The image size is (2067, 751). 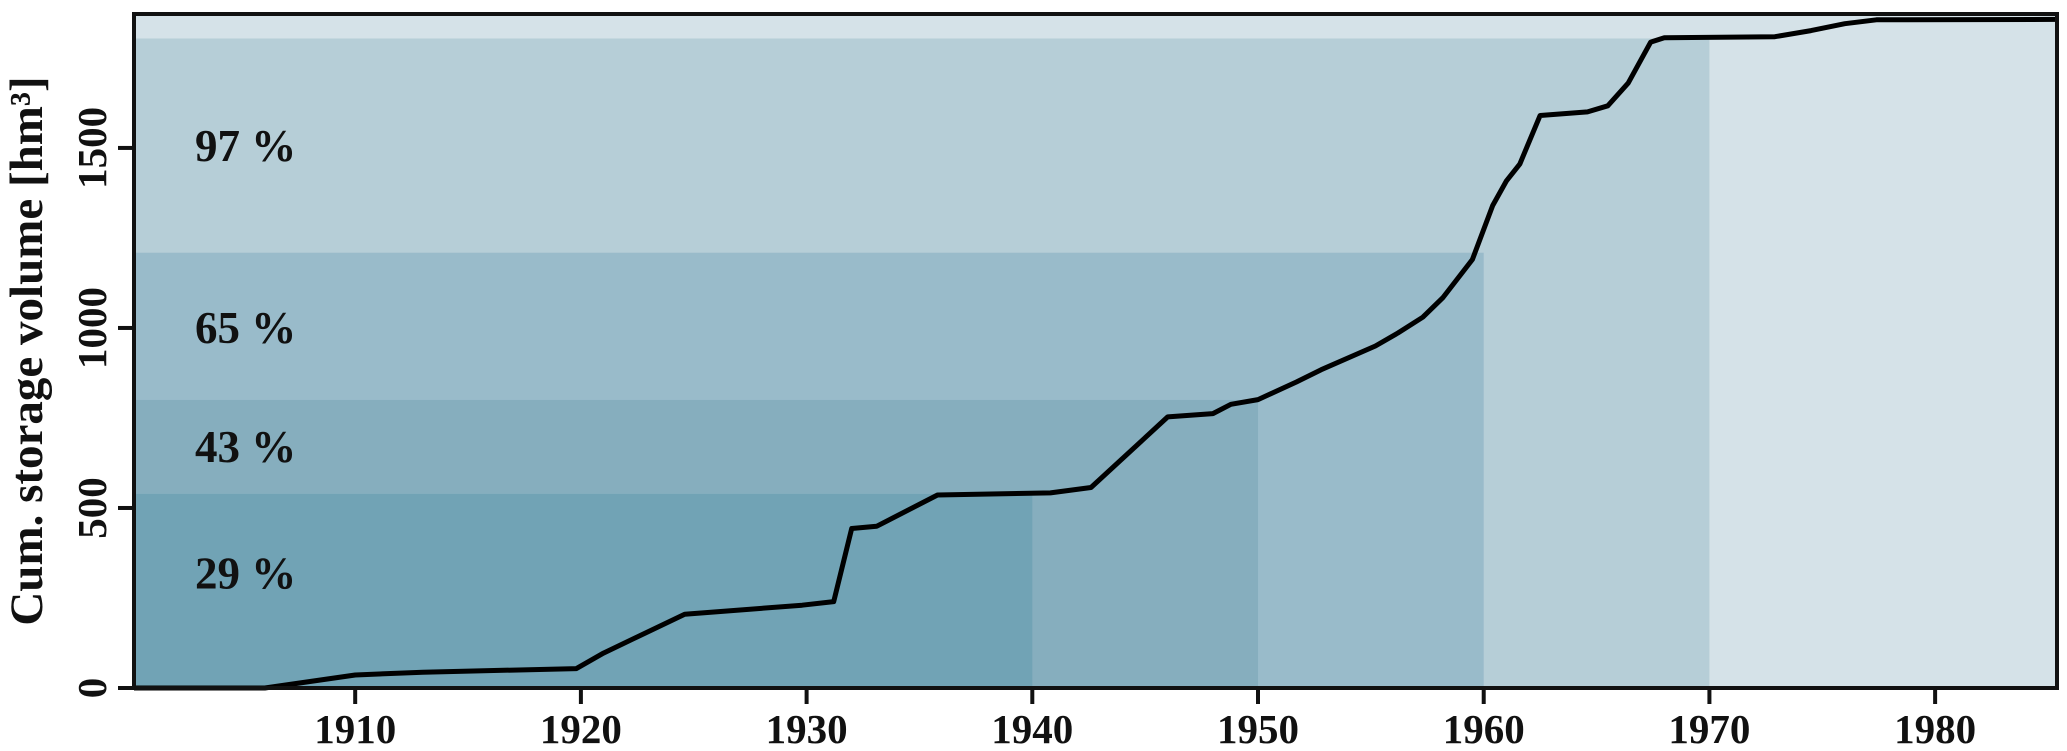 I want to click on percentile-label: 65 %, so click(x=245, y=328).